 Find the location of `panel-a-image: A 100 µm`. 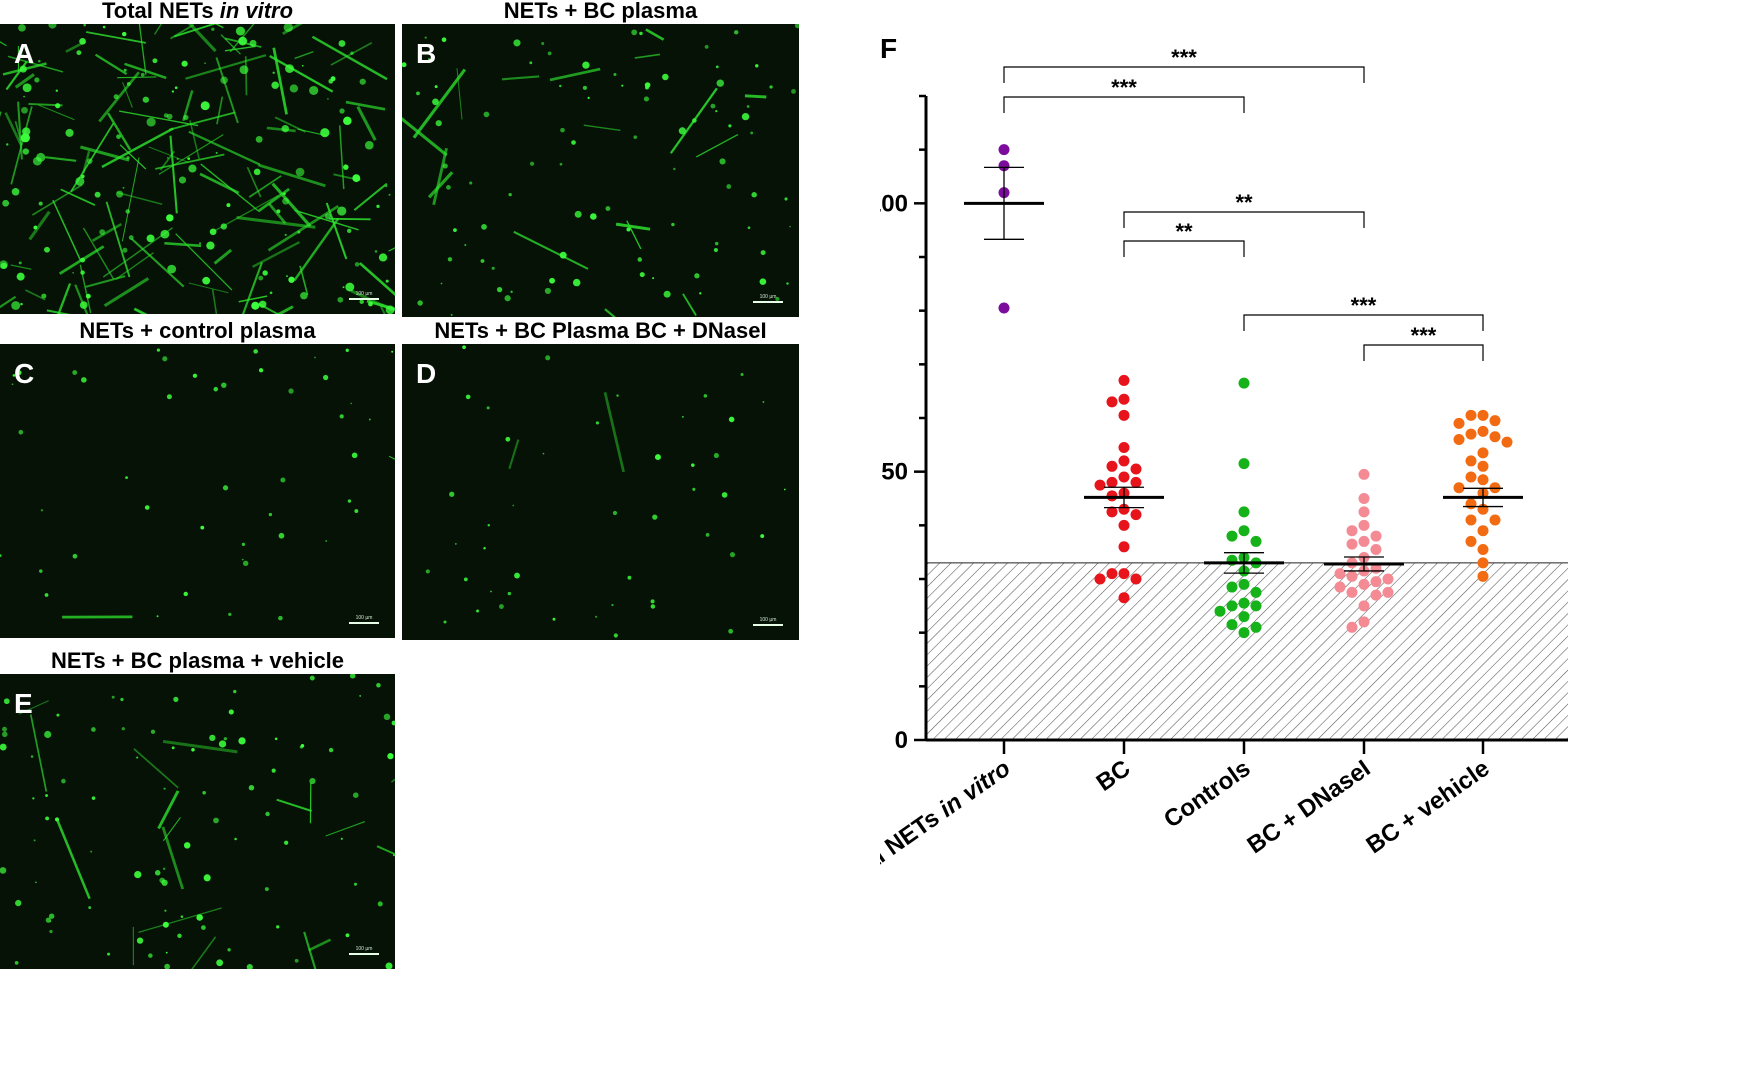

panel-a-image: A 100 µm is located at coordinates (197, 169).